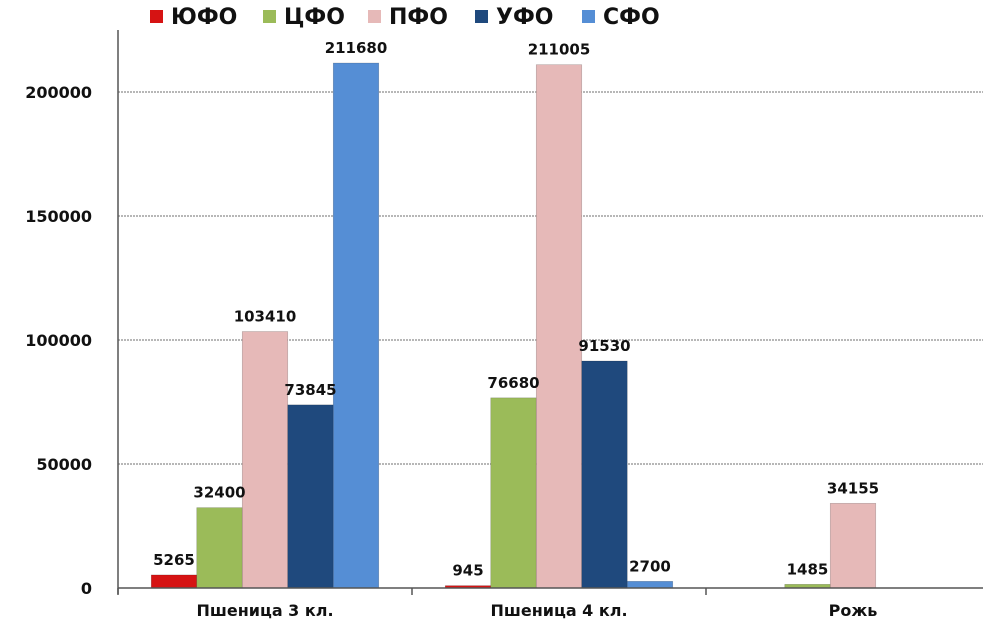 This screenshot has height=620, width=983. I want to click on data-label: 211005, so click(559, 50).